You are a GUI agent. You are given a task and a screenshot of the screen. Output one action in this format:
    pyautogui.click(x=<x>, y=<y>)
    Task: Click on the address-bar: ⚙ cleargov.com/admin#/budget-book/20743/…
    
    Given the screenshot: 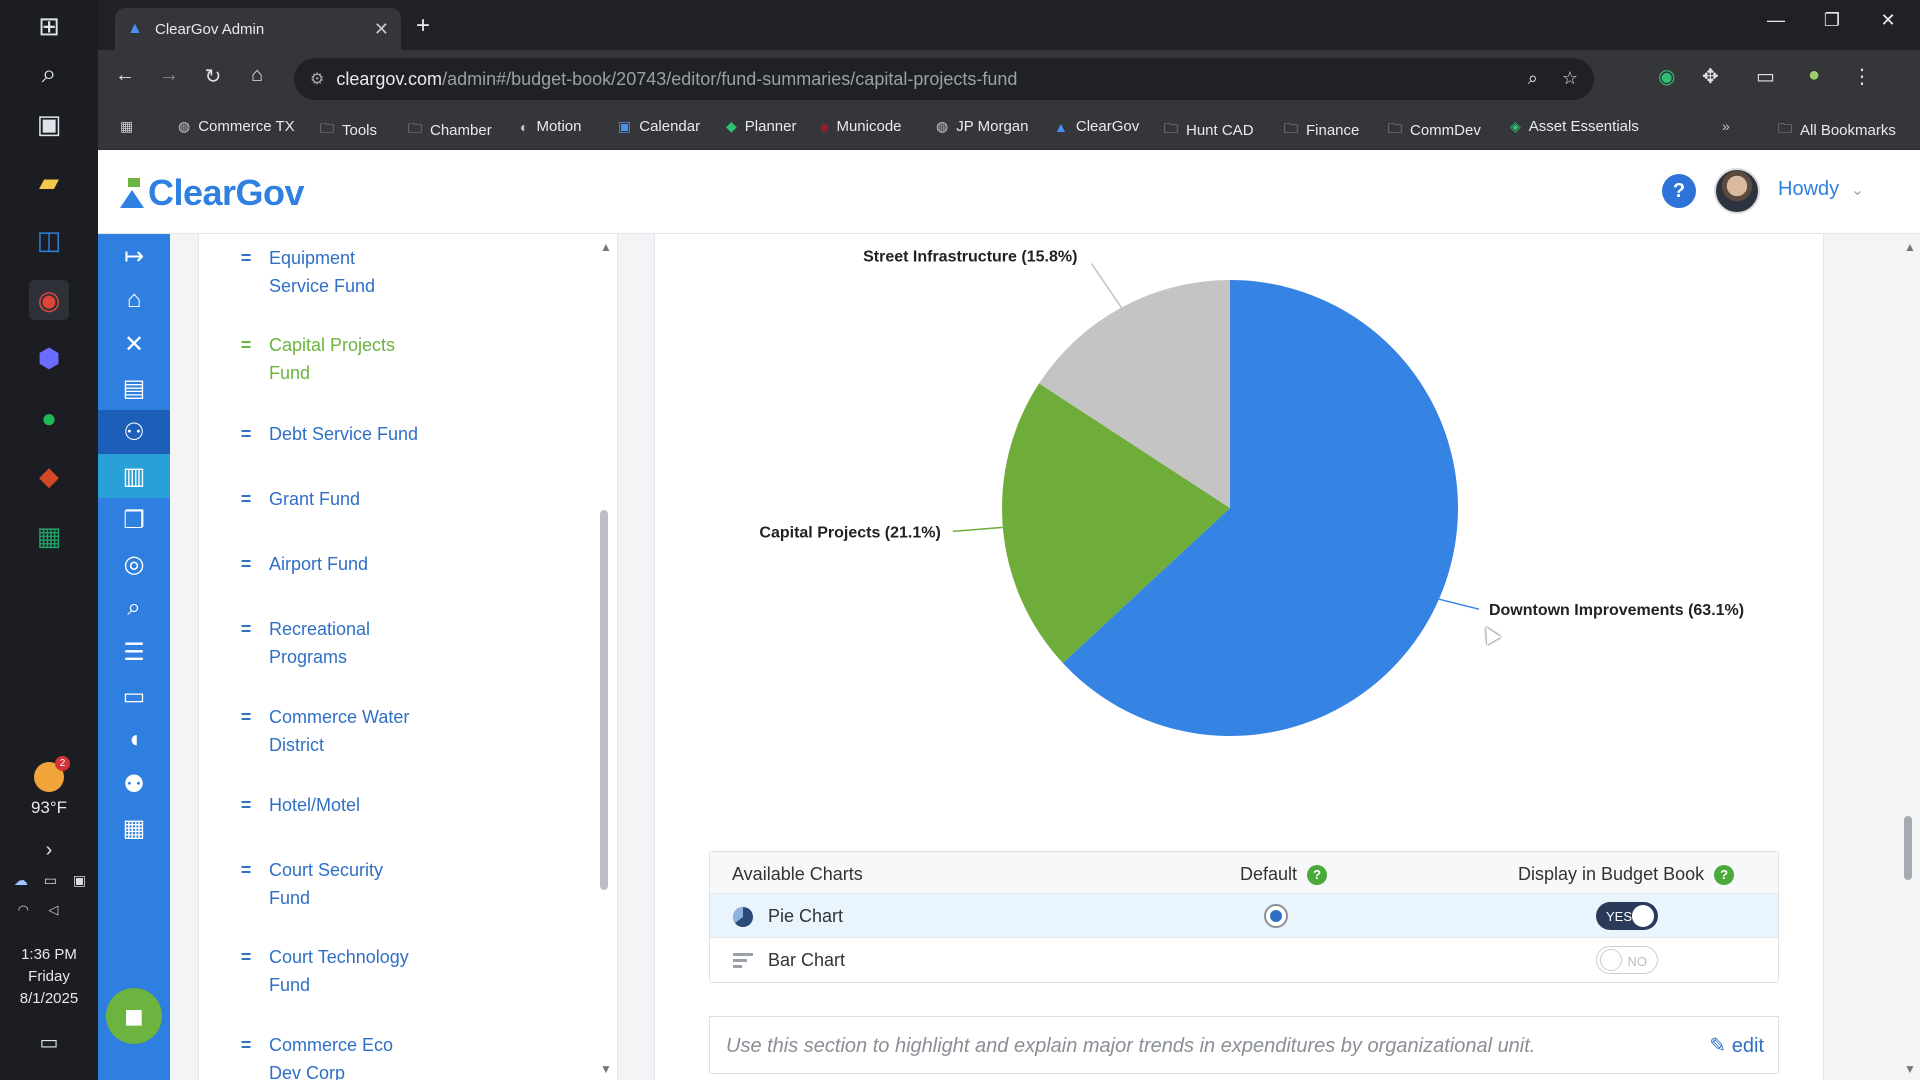 What is the action you would take?
    pyautogui.click(x=944, y=79)
    